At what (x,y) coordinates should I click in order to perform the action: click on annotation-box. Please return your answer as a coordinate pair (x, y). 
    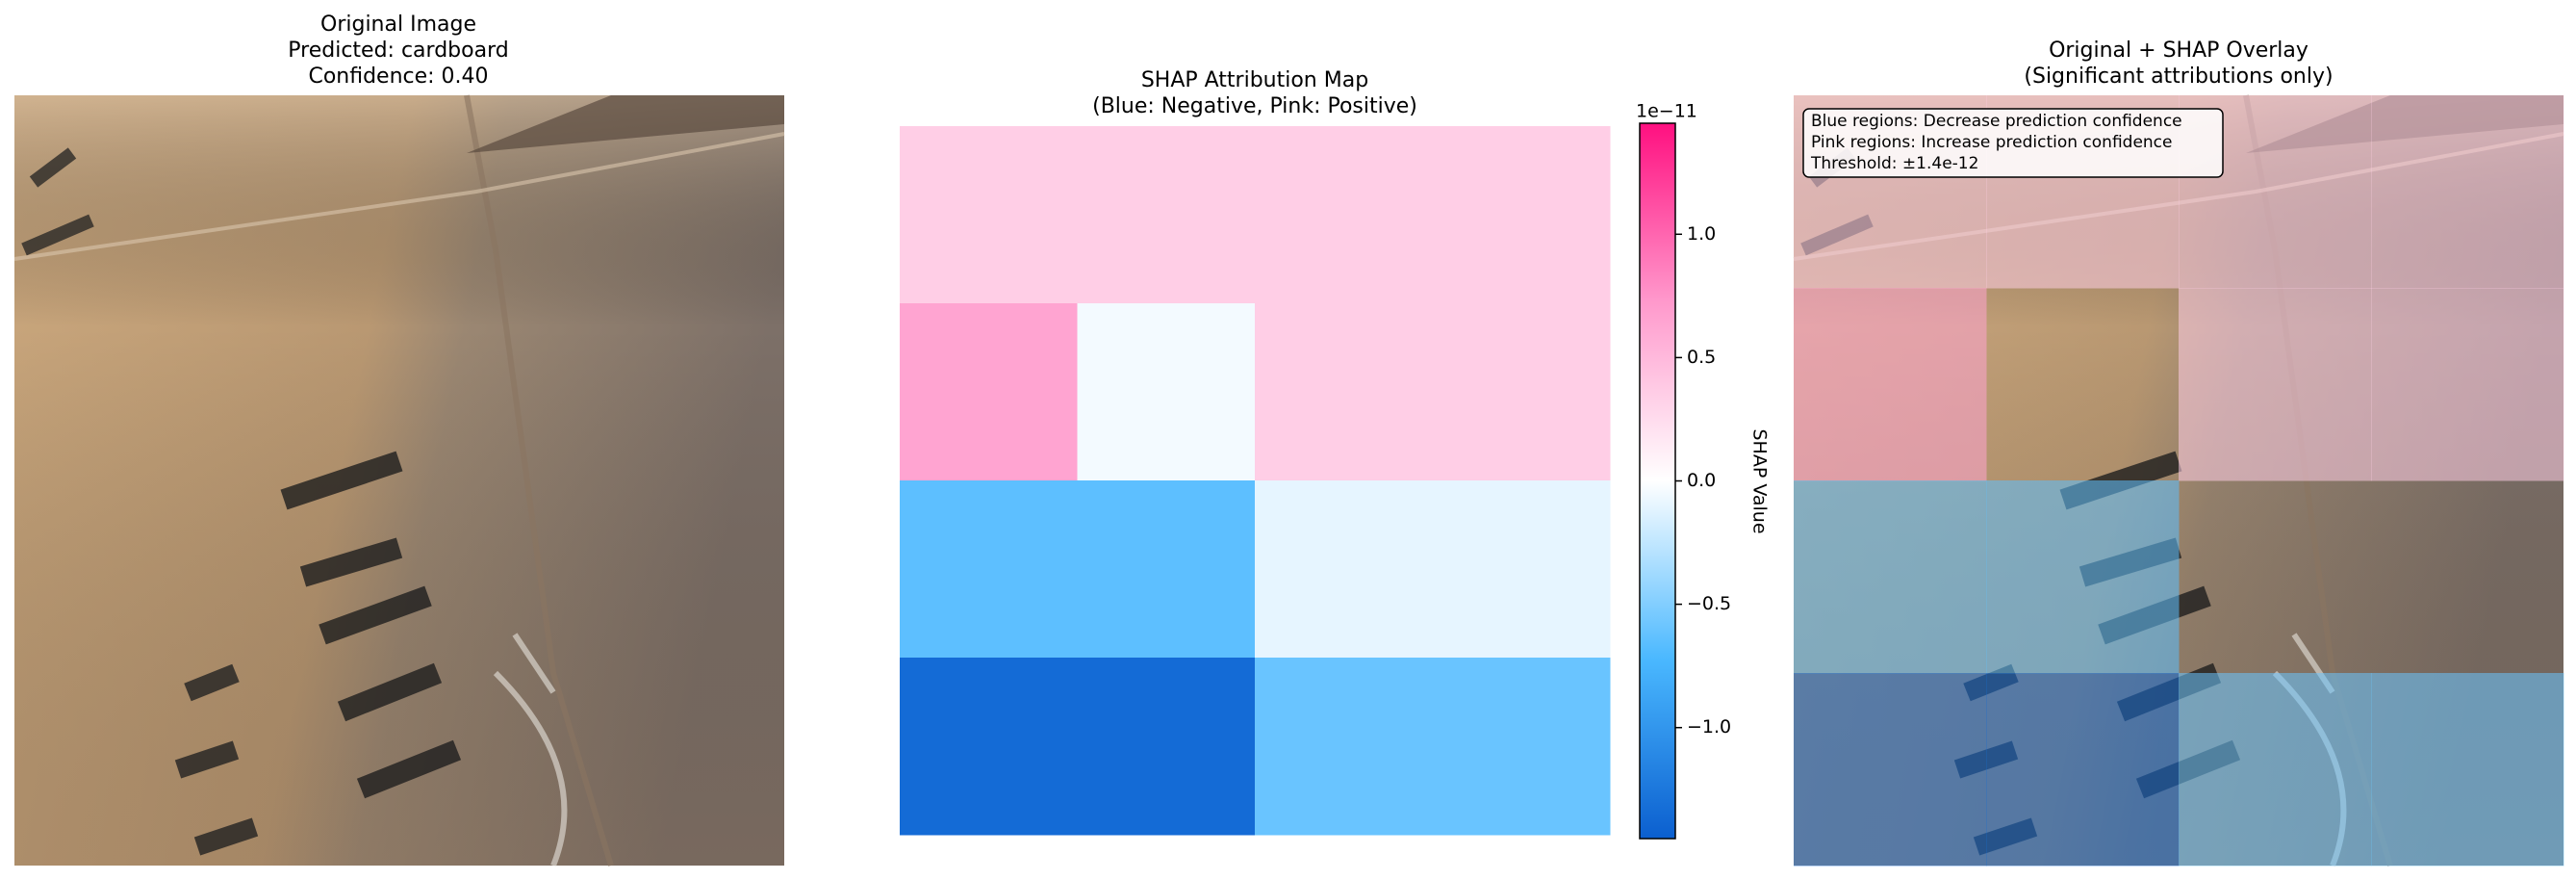
    Looking at the image, I should click on (2013, 143).